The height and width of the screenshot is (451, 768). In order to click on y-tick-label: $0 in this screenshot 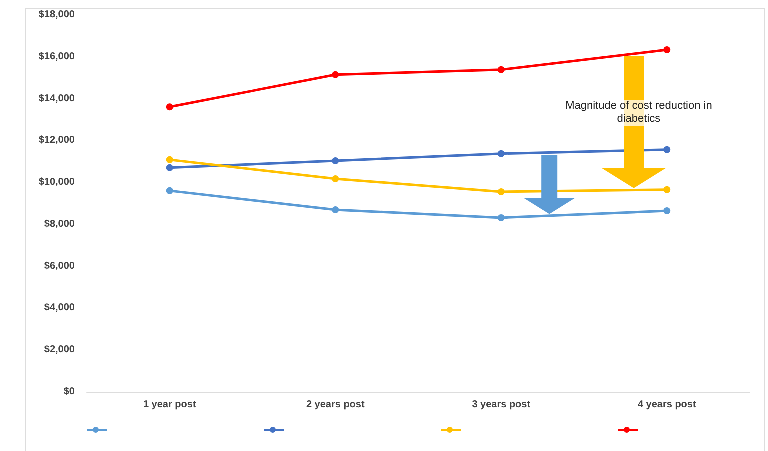, I will do `click(70, 392)`.